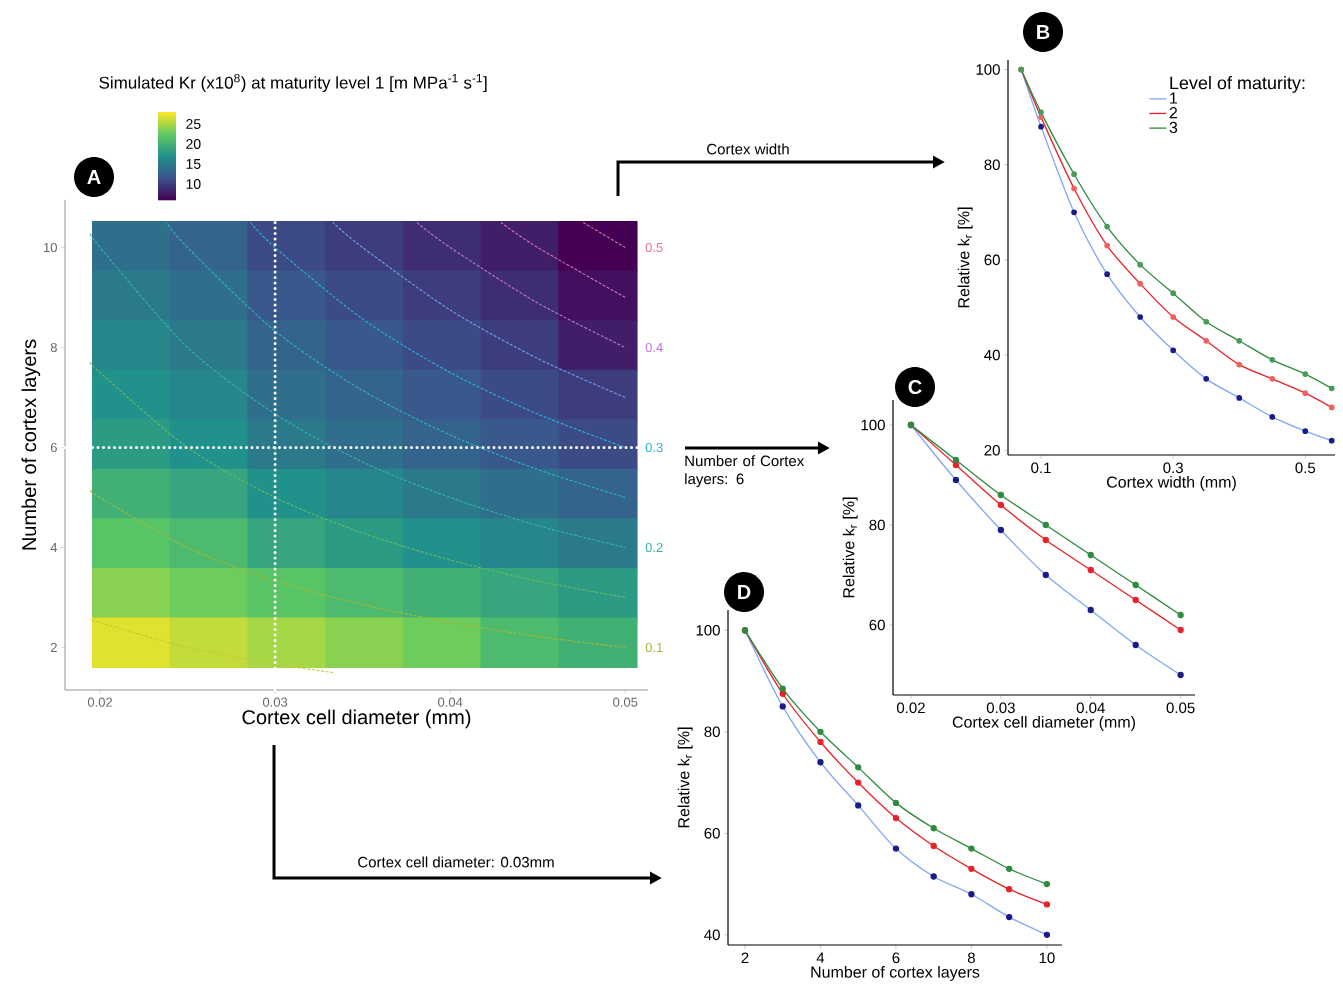 This screenshot has width=1343, height=987. Describe the element at coordinates (745, 471) in the screenshot. I see `text: Number of Cortex layers: 6` at that location.